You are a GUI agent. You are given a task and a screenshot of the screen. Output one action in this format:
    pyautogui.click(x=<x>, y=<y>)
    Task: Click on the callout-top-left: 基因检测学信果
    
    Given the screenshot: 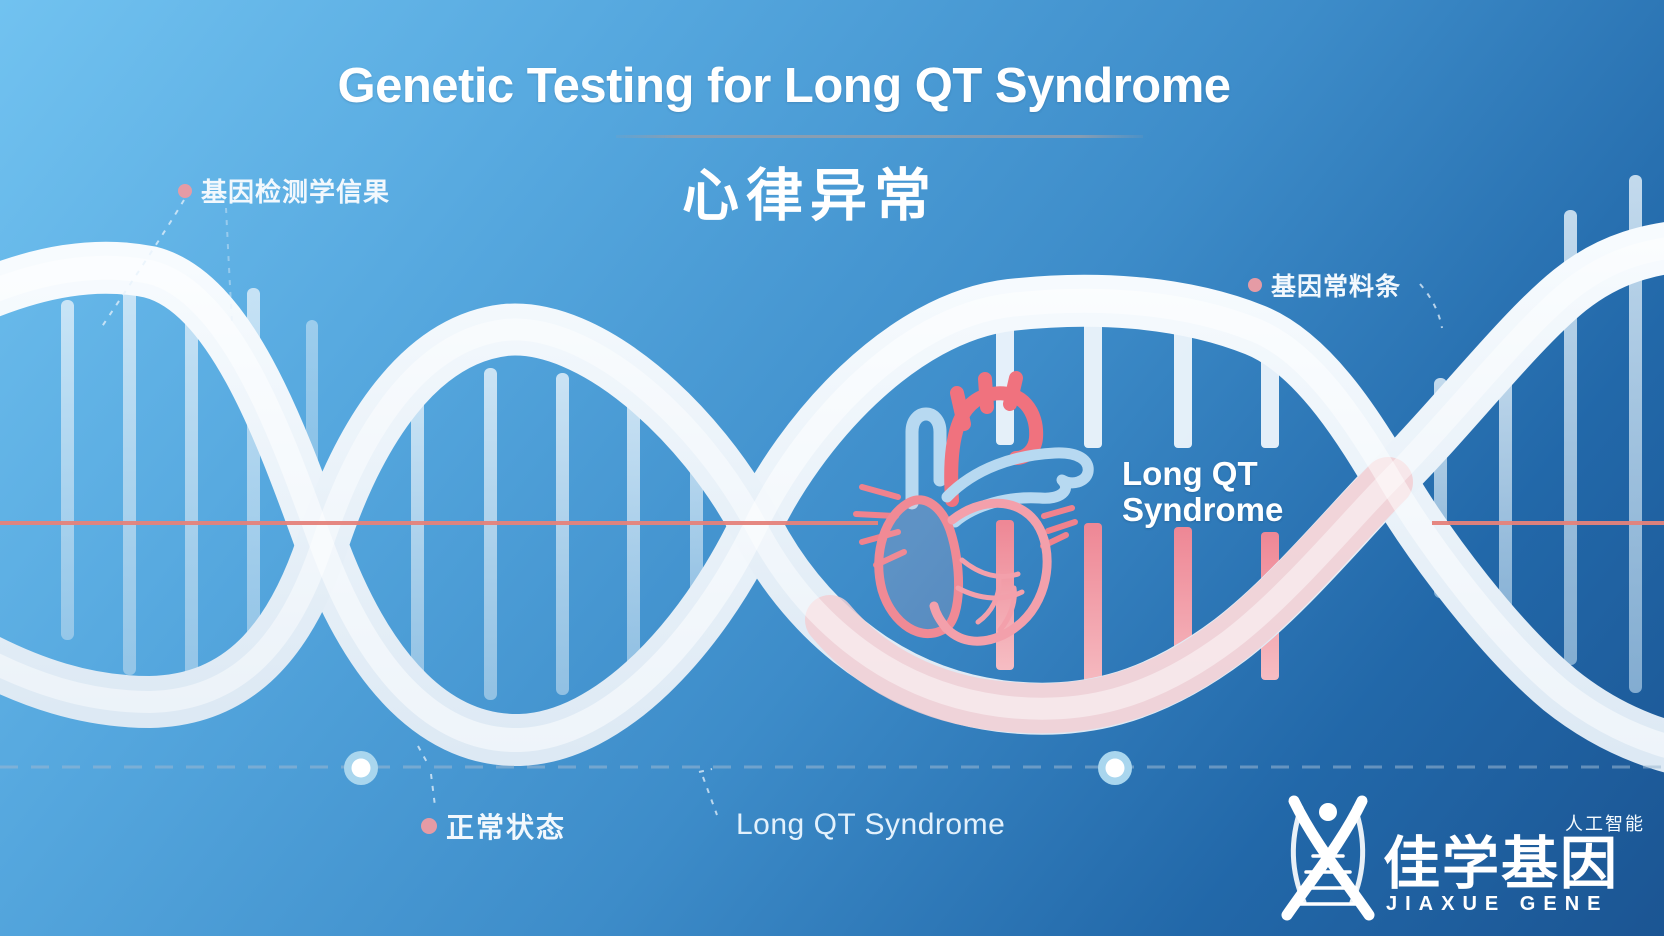 What is the action you would take?
    pyautogui.click(x=284, y=190)
    